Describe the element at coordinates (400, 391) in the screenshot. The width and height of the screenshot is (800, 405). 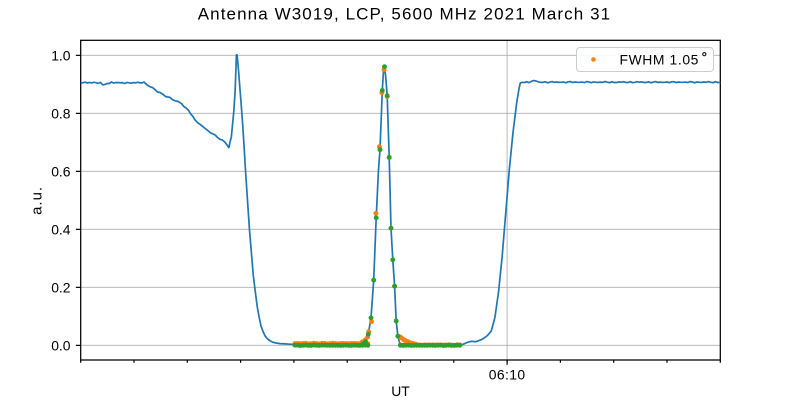
I see `svg-text: UT` at that location.